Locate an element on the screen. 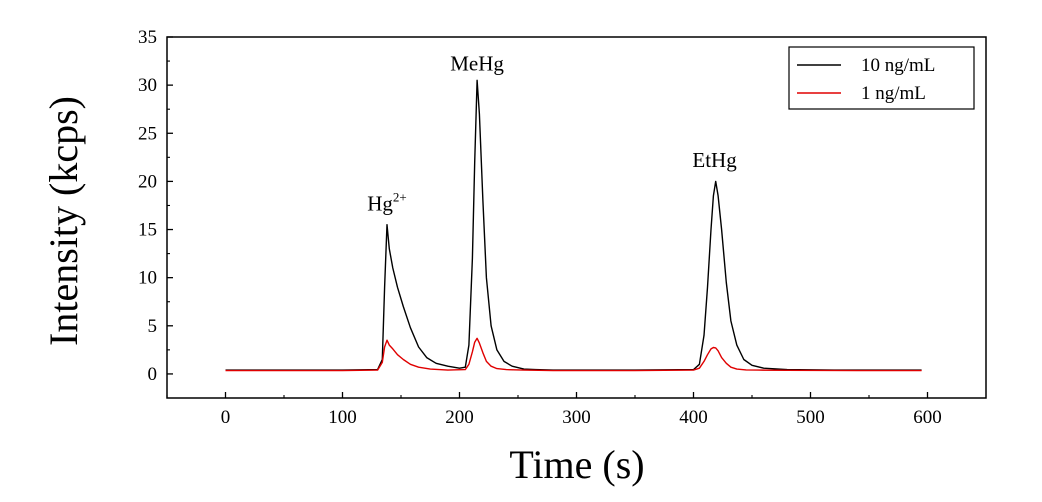 Image resolution: width=1042 pixels, height=502 pixels. x-tick-label: 0 is located at coordinates (226, 417).